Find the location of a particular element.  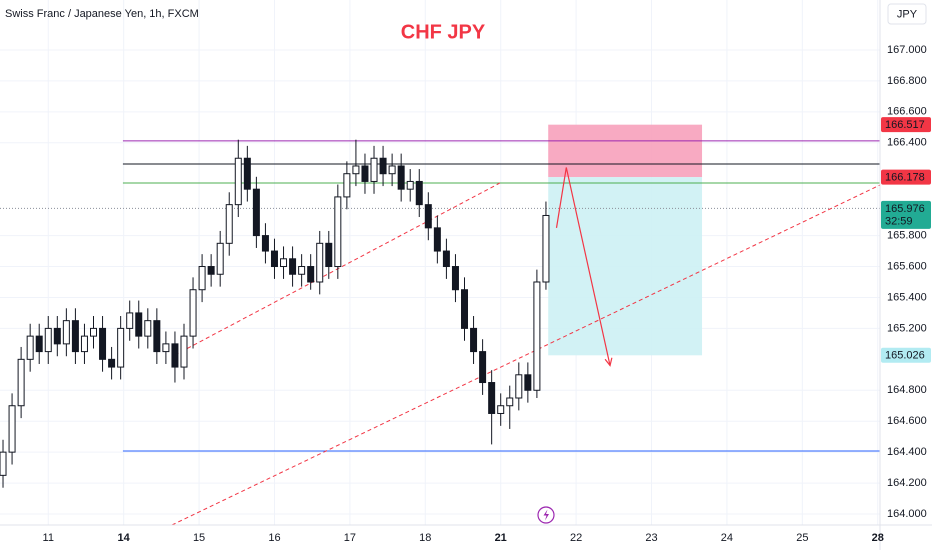

x-tick-label: 14 is located at coordinates (124, 538).